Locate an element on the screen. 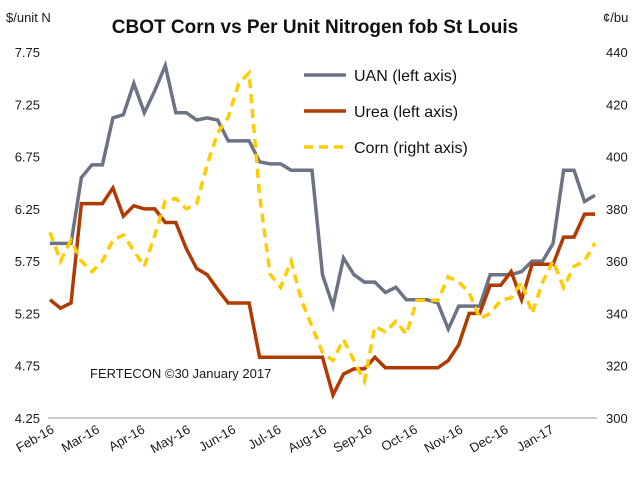  left-y-tick-label: 6.75 is located at coordinates (27, 157).